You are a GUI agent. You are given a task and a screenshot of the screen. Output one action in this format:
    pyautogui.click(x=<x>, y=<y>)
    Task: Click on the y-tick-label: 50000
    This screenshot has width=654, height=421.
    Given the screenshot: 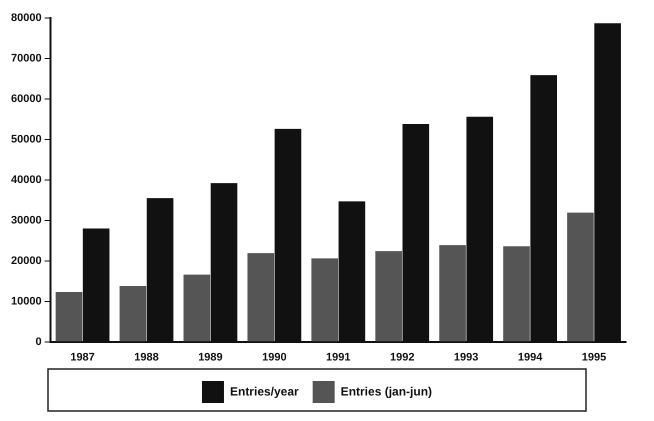 What is the action you would take?
    pyautogui.click(x=26, y=139)
    